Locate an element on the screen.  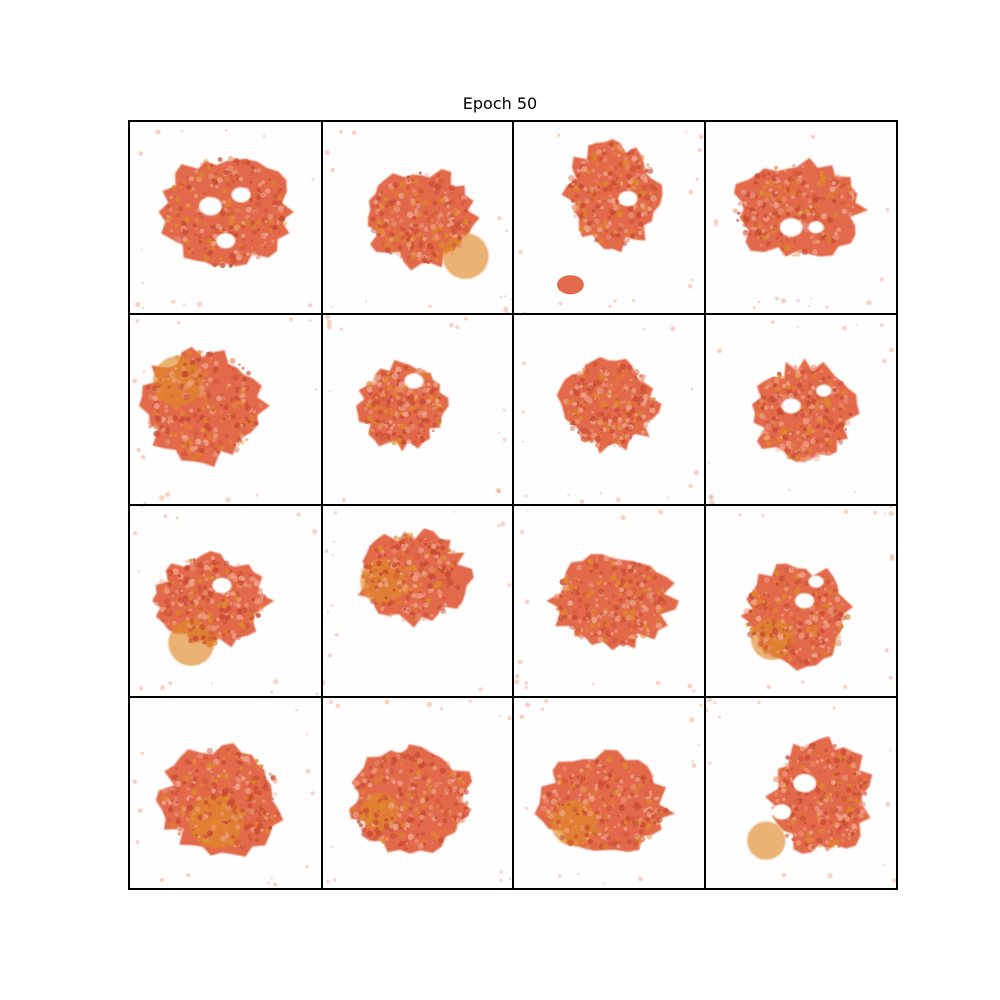
figure-title: Epoch 50 is located at coordinates (500, 103).